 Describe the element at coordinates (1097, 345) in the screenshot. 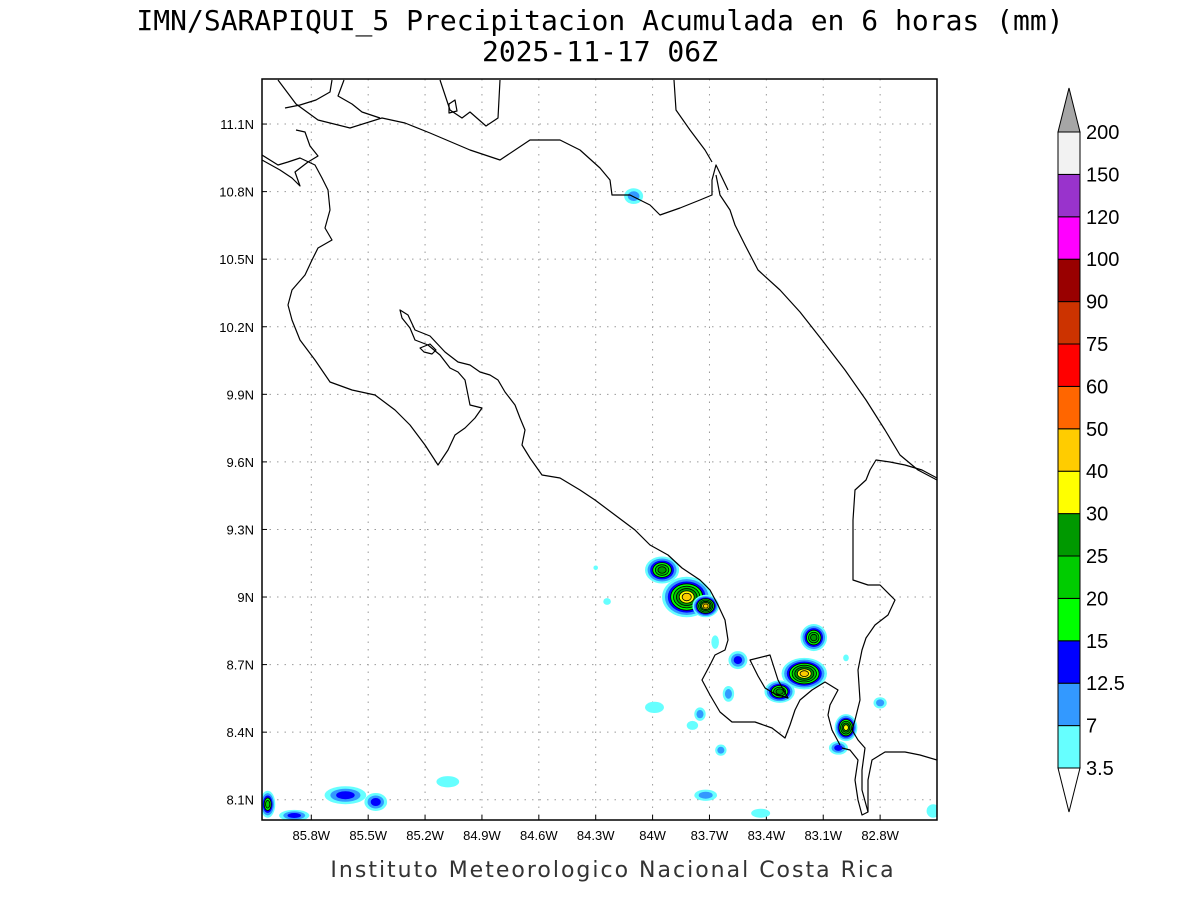

I see `colorbar-label: 75` at that location.